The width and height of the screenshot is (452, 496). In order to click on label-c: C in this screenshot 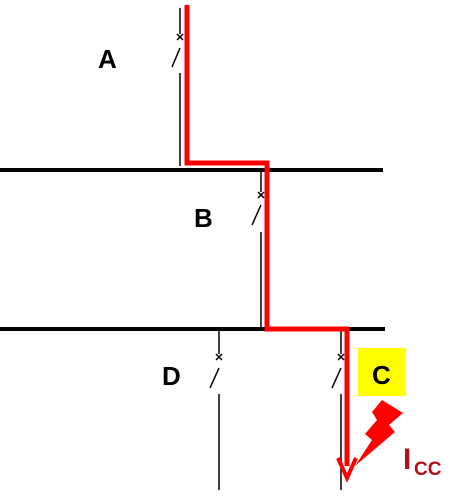, I will do `click(381, 375)`.